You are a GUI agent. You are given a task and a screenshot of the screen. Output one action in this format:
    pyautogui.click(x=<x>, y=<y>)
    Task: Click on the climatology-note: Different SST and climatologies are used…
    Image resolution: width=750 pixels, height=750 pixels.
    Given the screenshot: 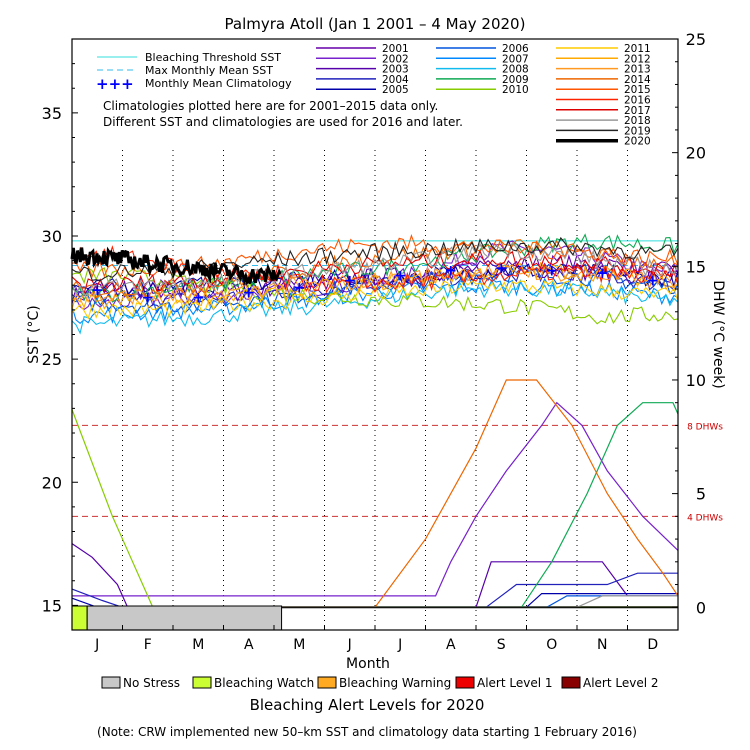 What is the action you would take?
    pyautogui.click(x=283, y=122)
    